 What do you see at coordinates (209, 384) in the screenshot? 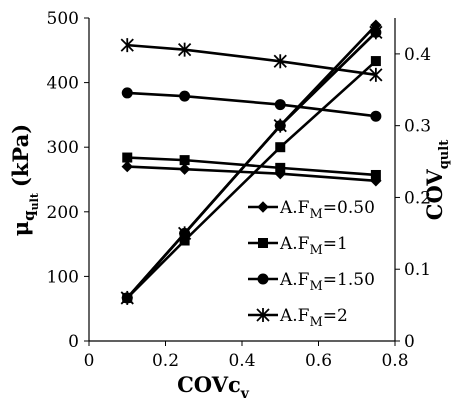
I see `x-title-main: COVc` at bounding box center [209, 384].